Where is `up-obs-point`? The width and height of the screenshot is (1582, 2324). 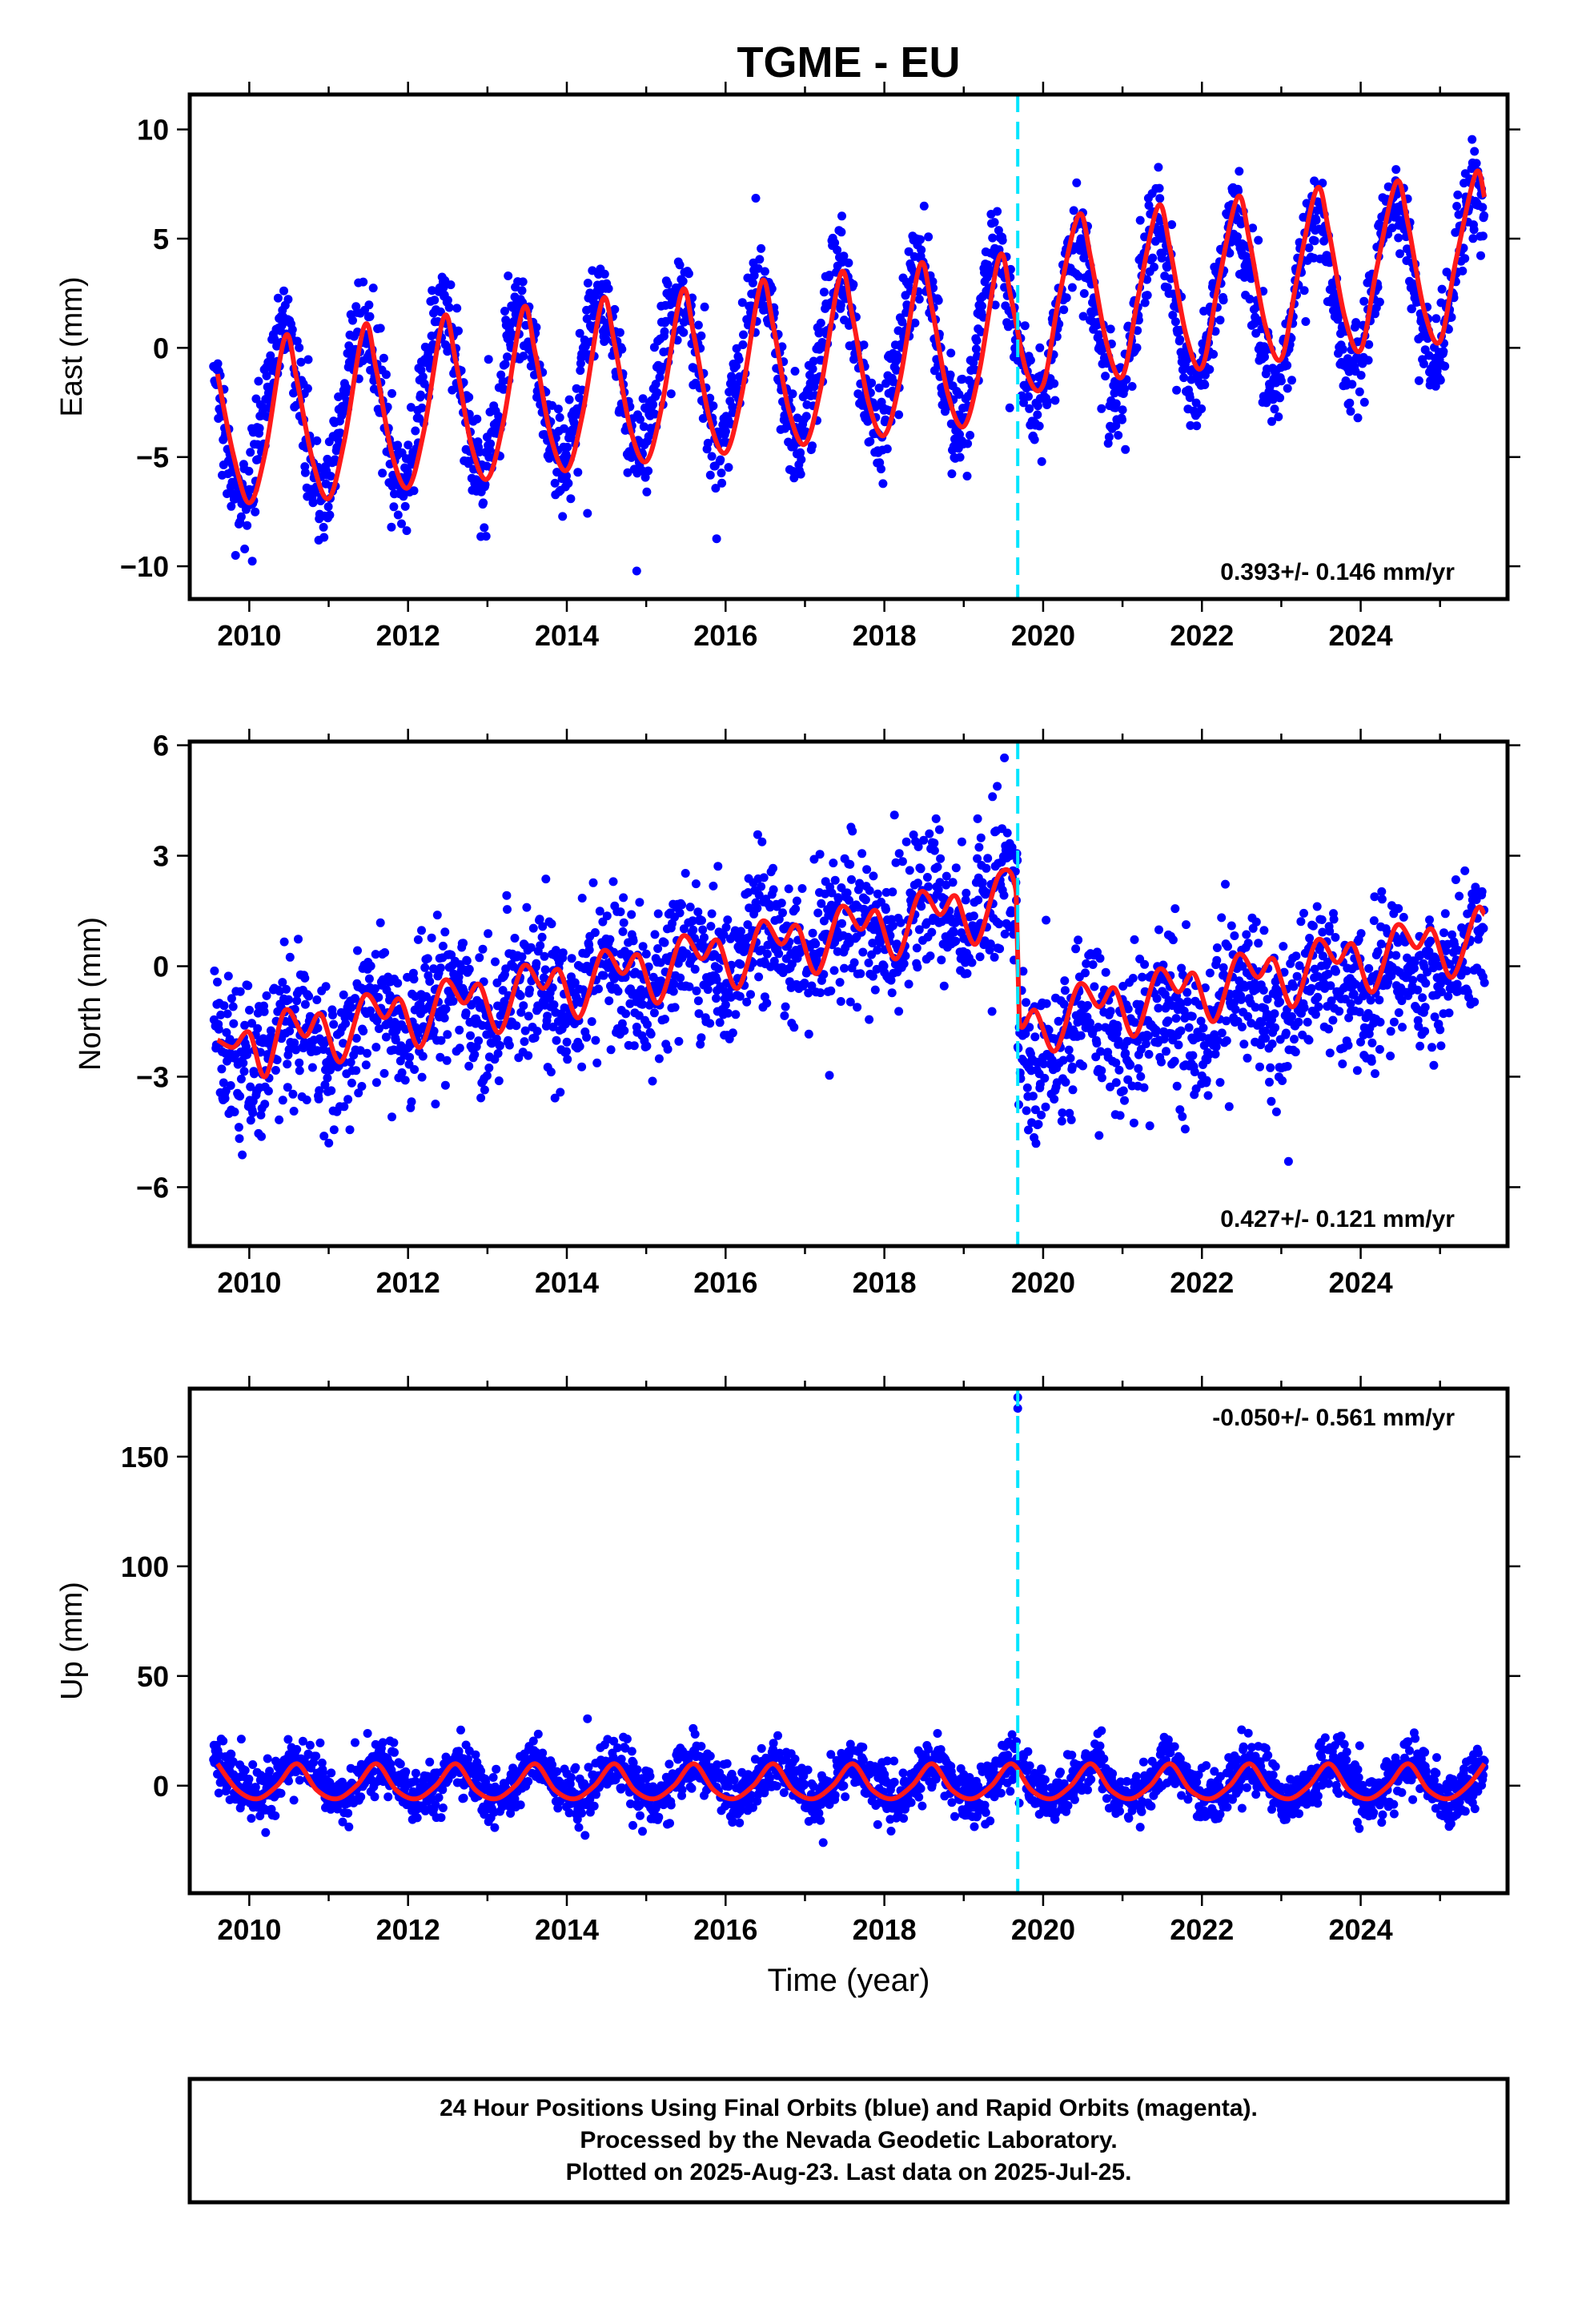 up-obs-point is located at coordinates (288, 1739).